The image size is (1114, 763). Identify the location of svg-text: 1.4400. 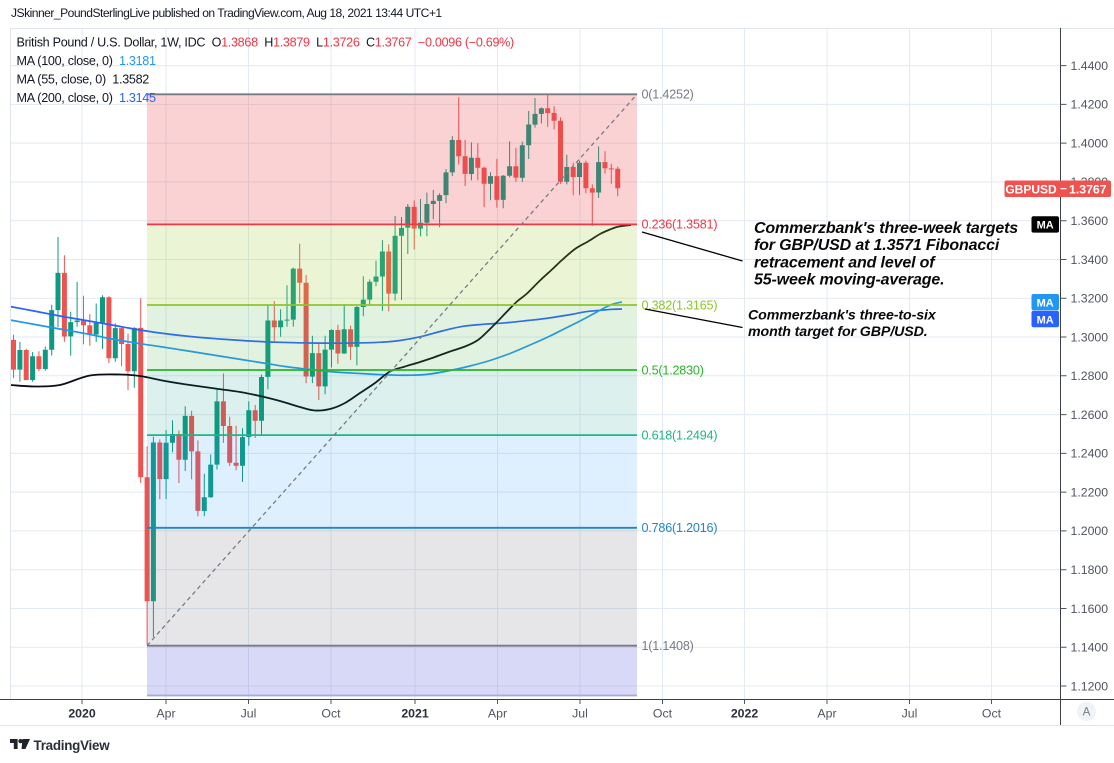
(1090, 66).